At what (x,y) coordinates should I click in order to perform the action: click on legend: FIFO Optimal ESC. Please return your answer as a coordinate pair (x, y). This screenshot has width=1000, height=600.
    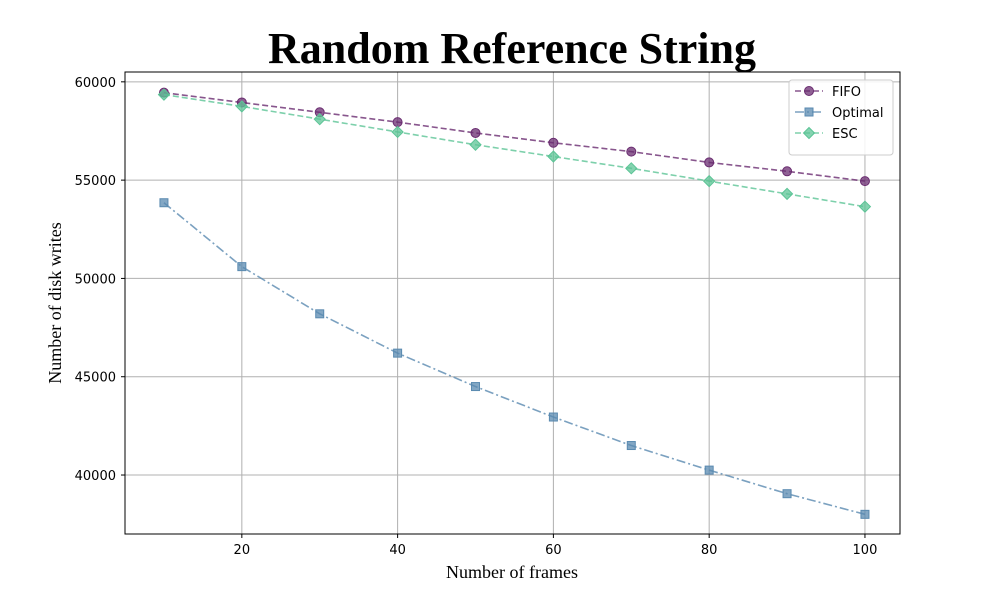
    Looking at the image, I should click on (841, 117).